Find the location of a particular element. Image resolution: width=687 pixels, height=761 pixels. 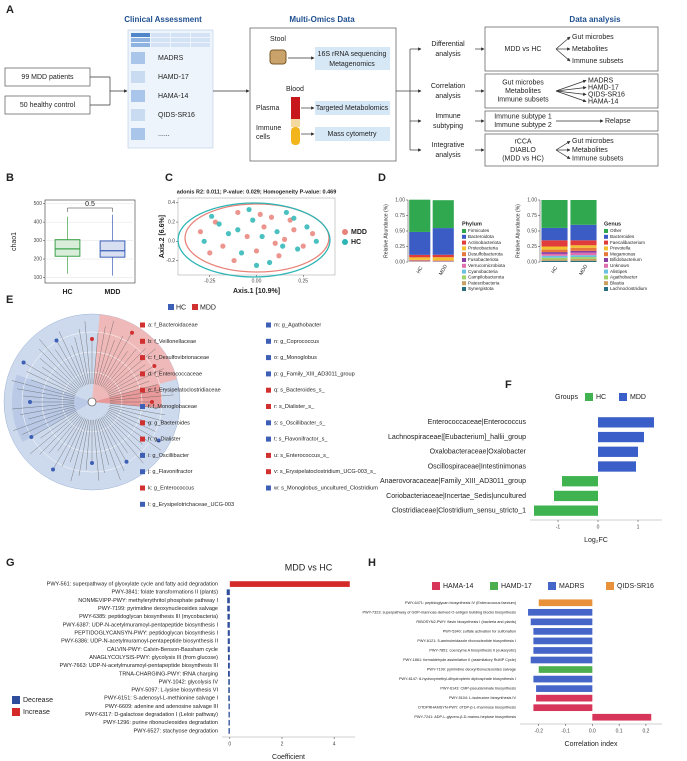

legend-label: Bacteroidota is located at coordinates (481, 236).